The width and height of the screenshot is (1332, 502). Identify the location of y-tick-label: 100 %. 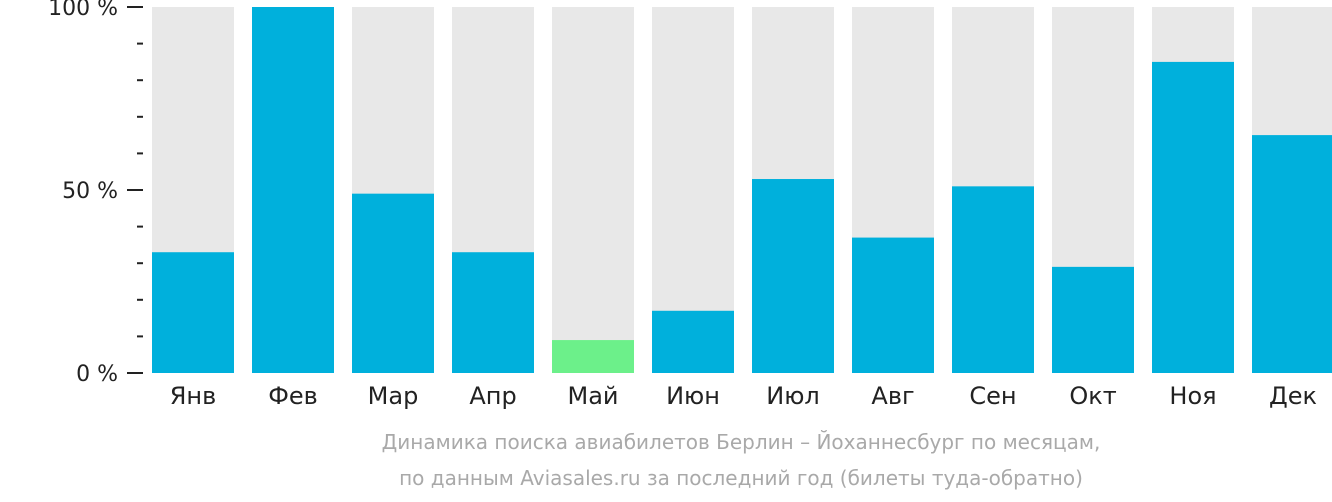
(83, 10).